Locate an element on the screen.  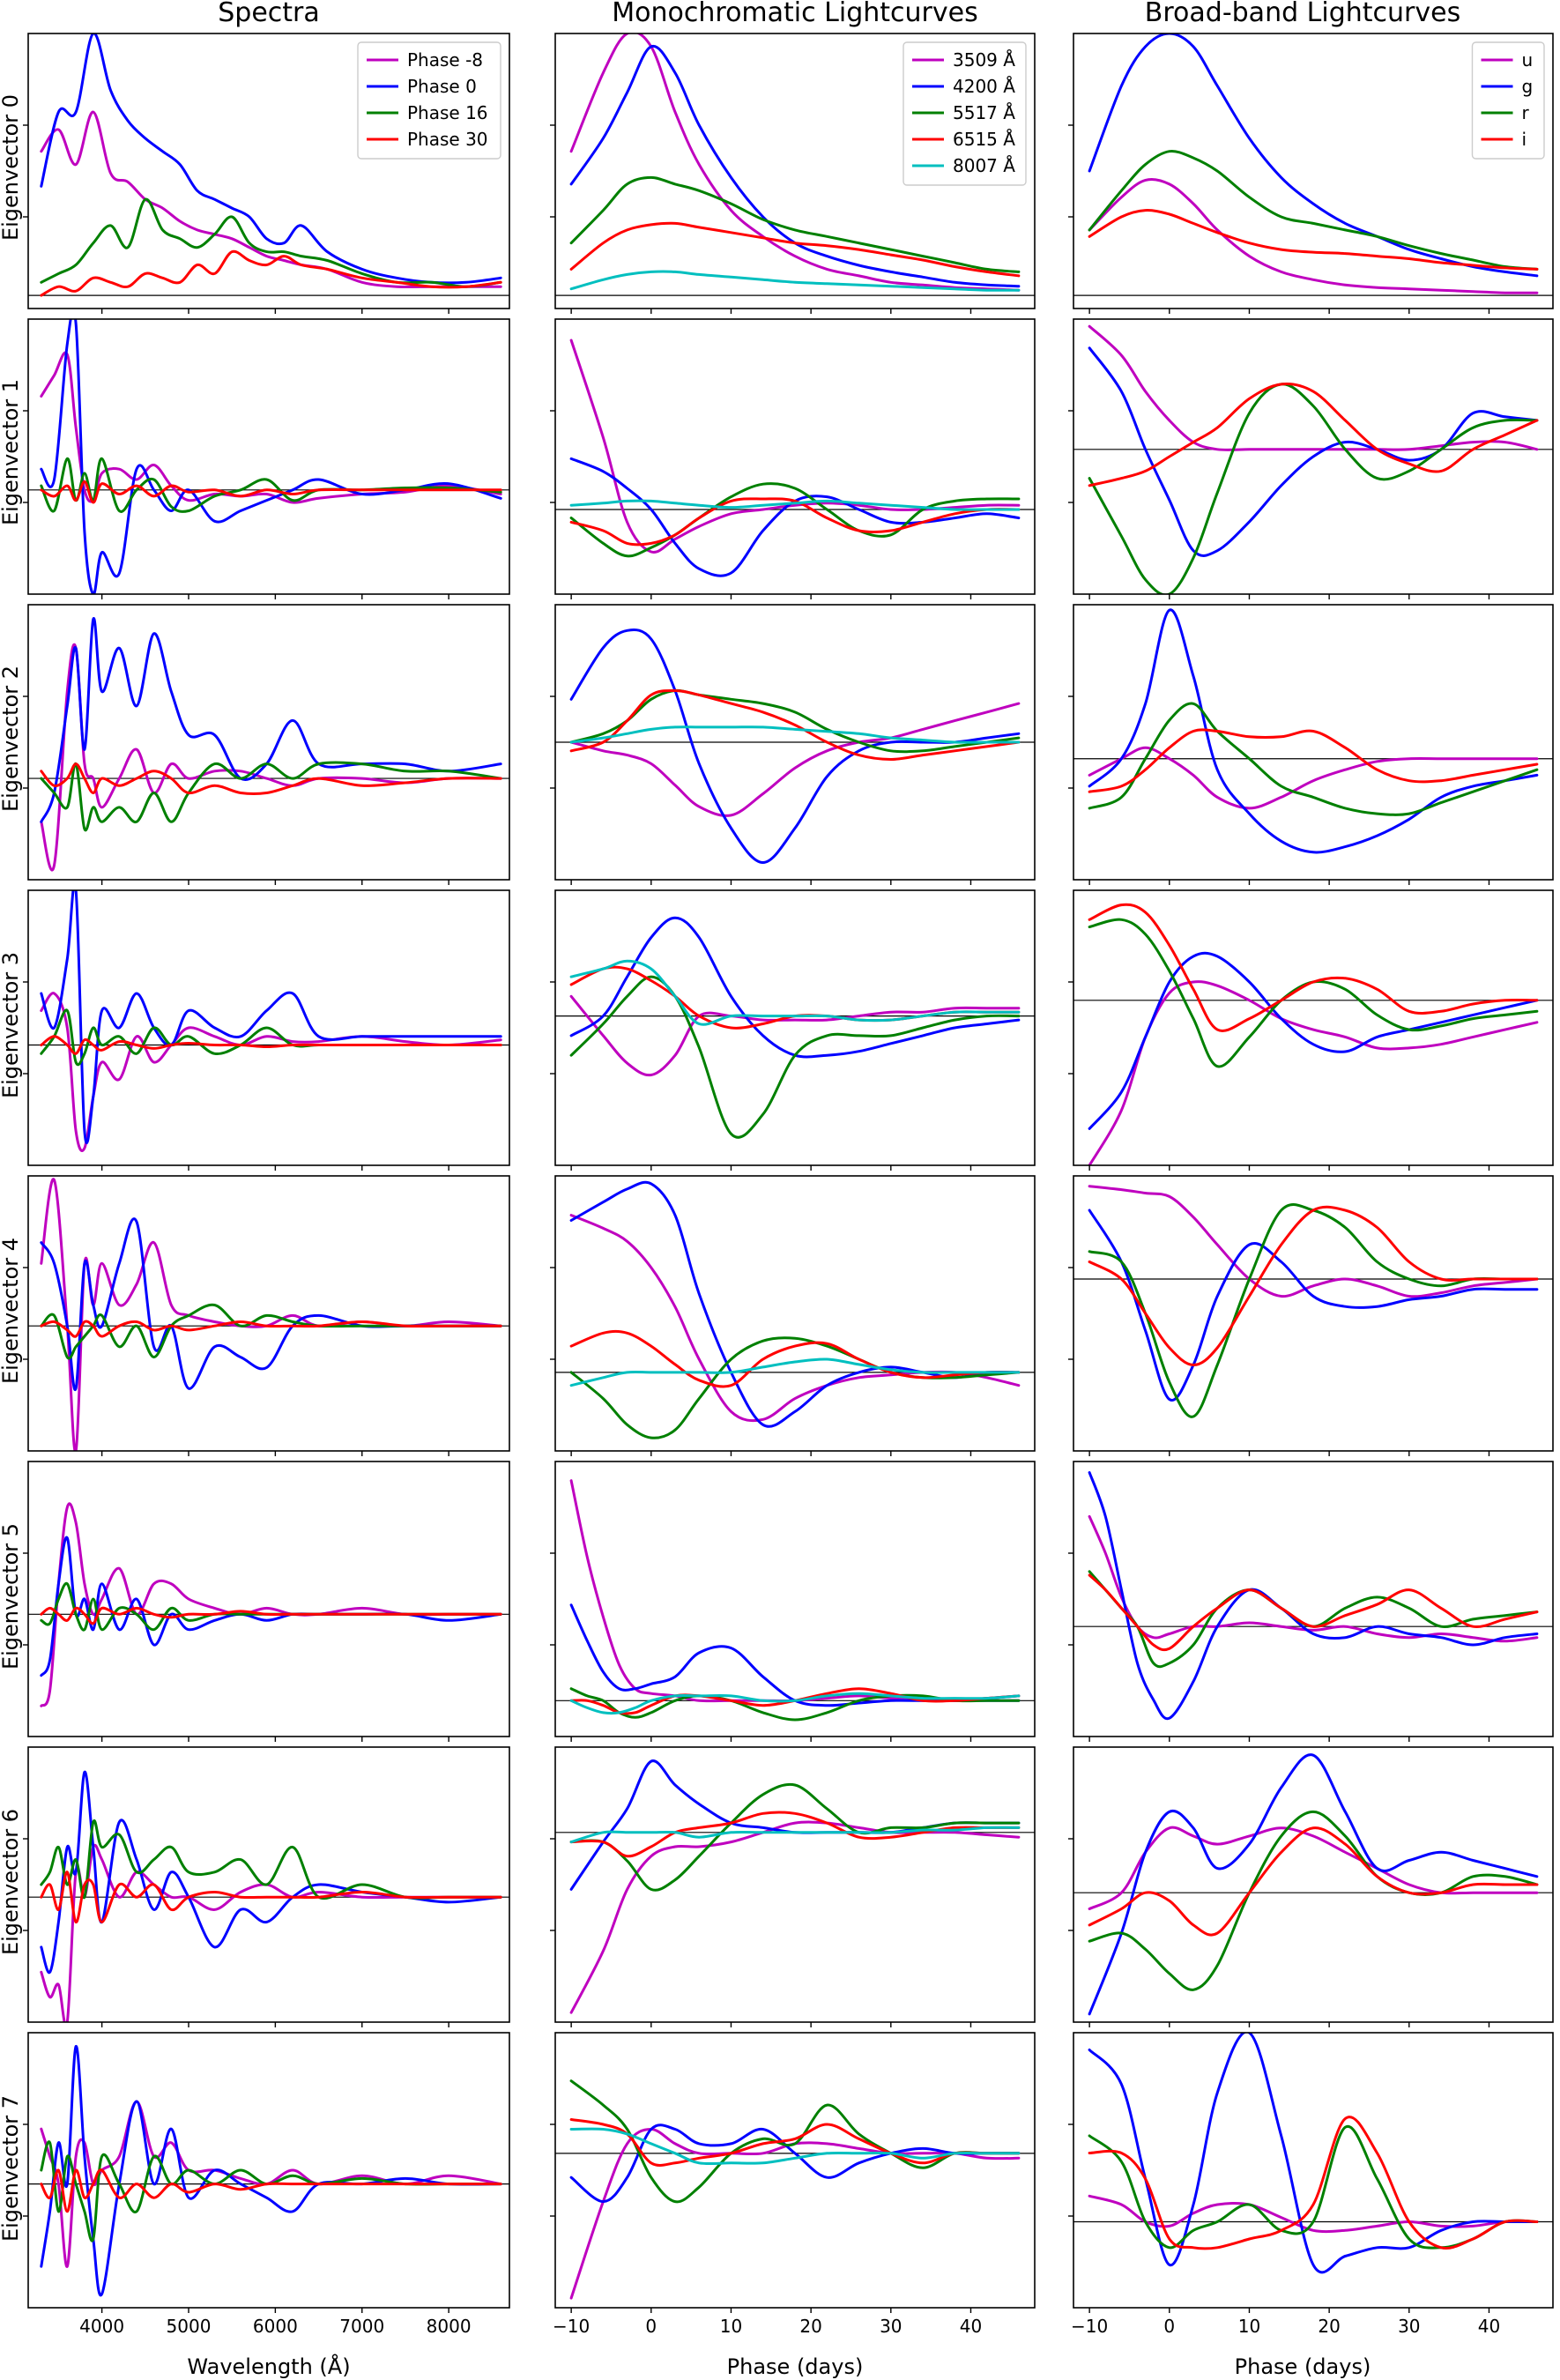
x-tick-label: 5000 is located at coordinates (189, 2327).